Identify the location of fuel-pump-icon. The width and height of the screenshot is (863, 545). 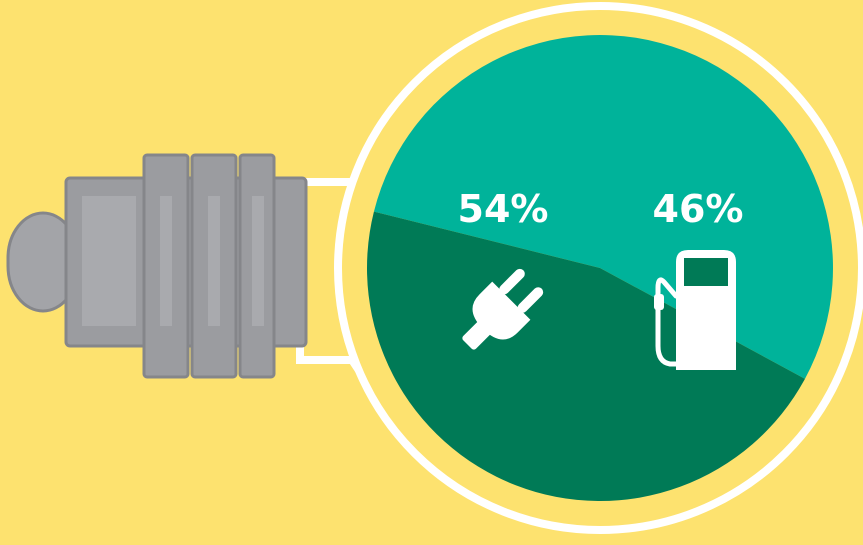
(695, 310).